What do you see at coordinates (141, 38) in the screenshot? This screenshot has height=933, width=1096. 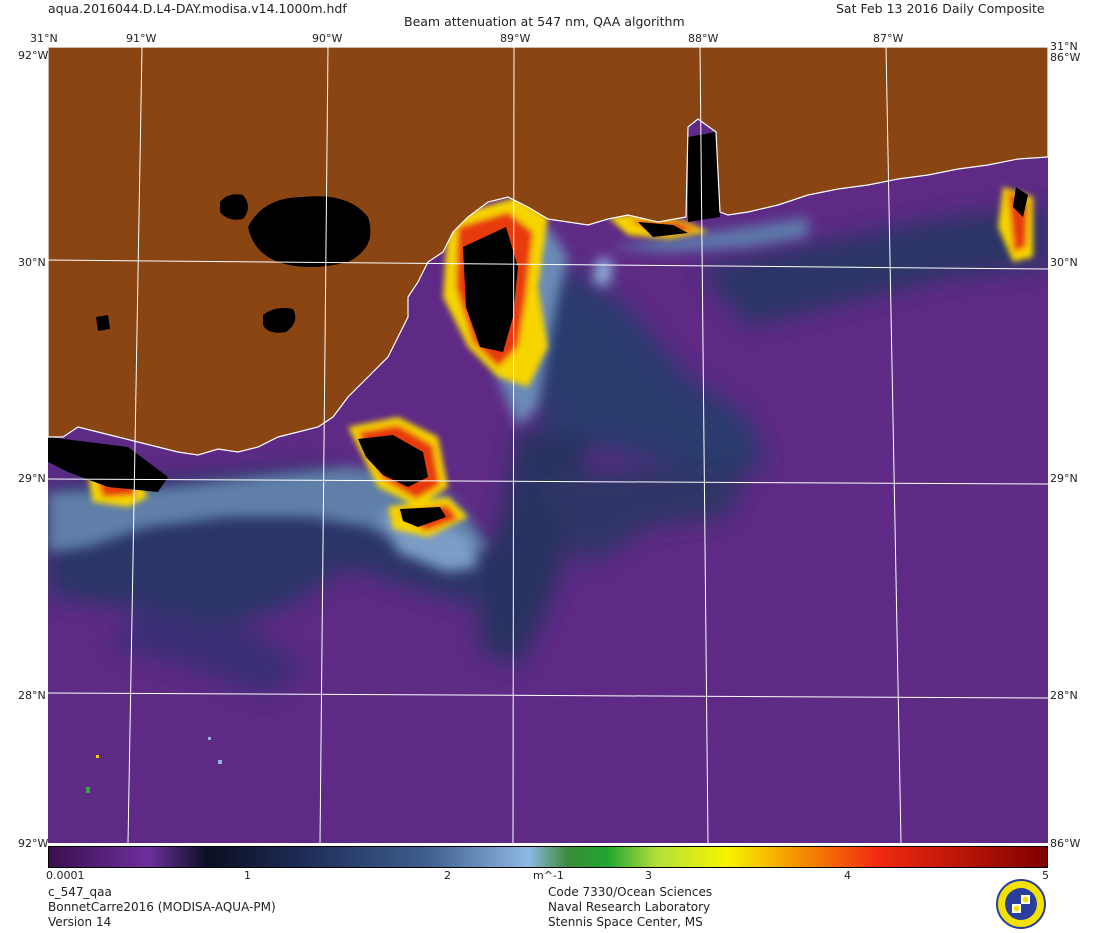 I see `lon-label-91w: 91°W` at bounding box center [141, 38].